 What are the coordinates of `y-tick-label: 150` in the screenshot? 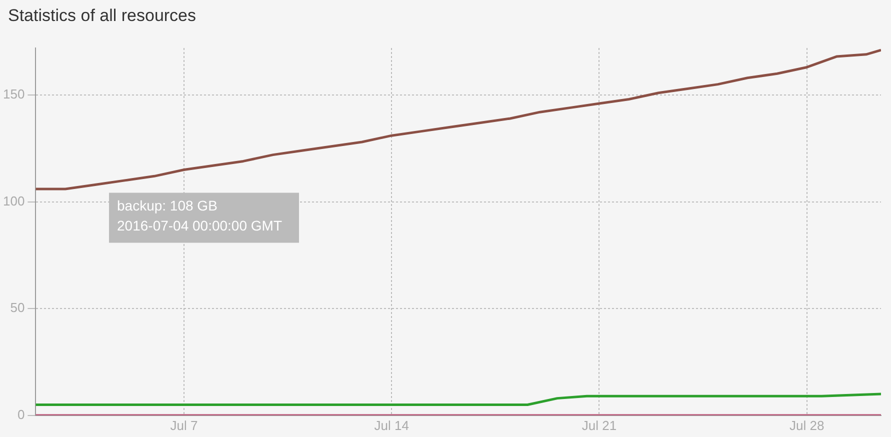 It's located at (13, 94).